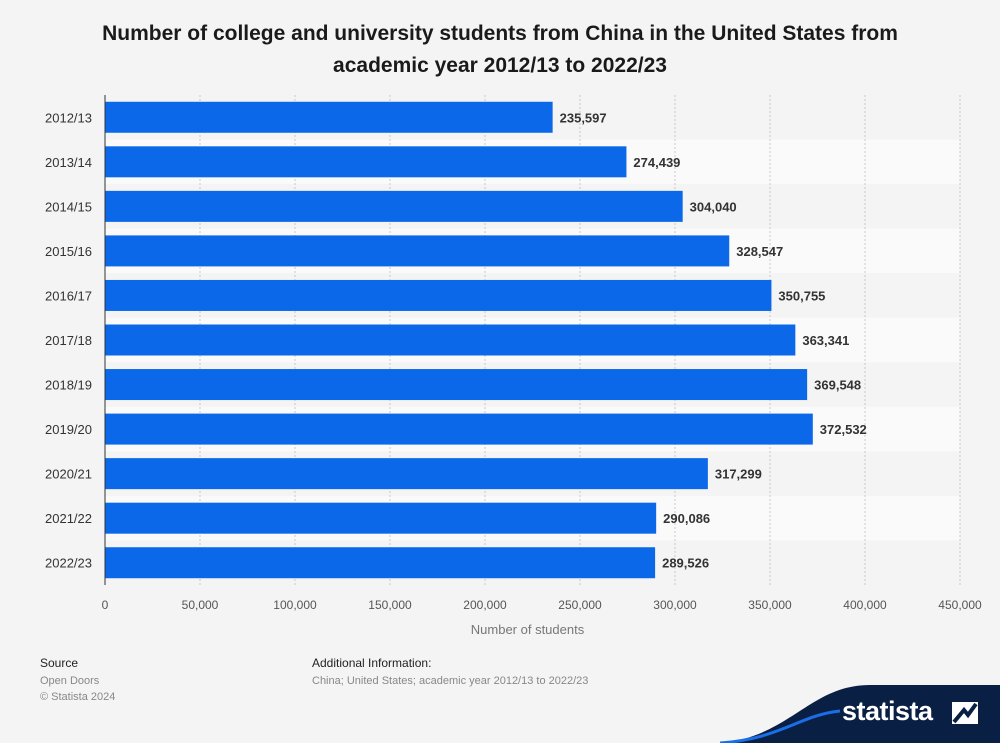 The width and height of the screenshot is (1000, 743). I want to click on value-label: 317,299, so click(738, 474).